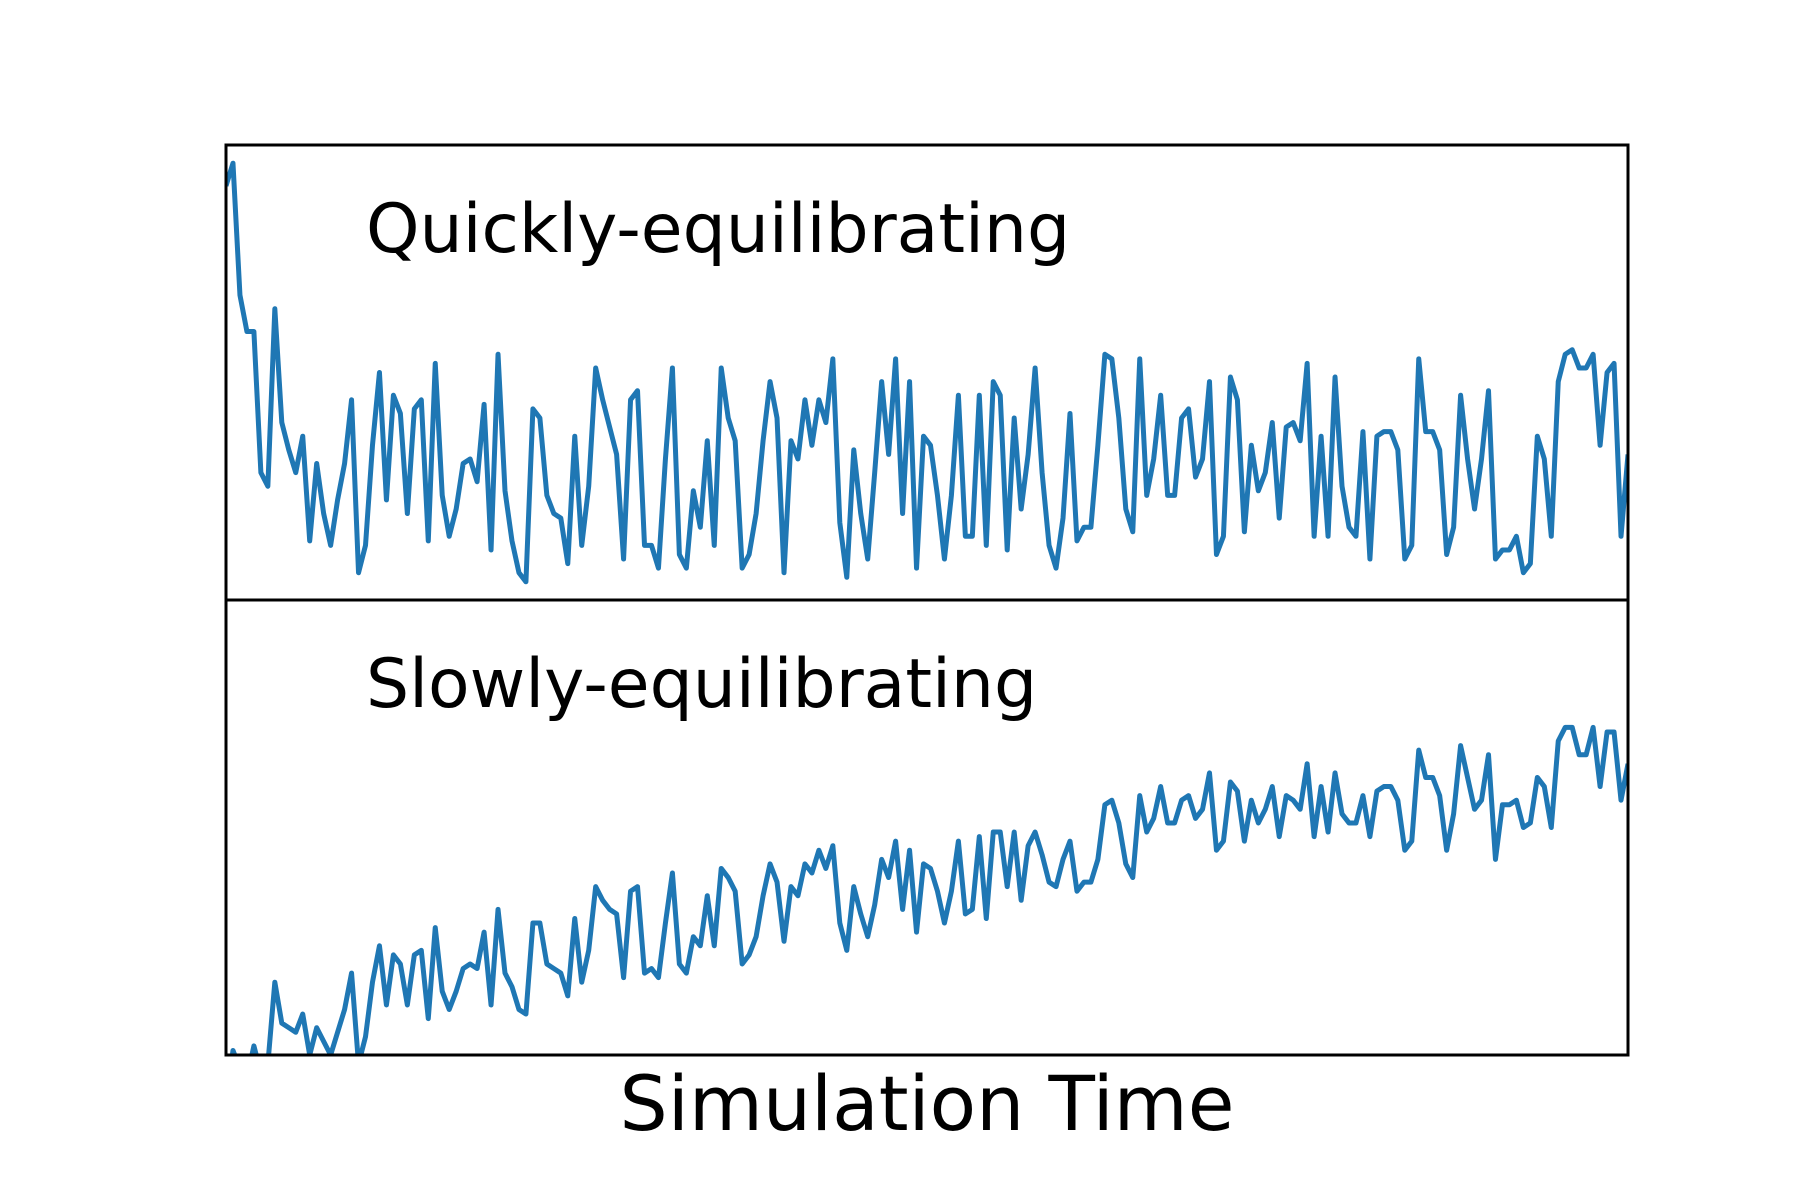  I want to click on panel-label-quick: Quickly-equilibrating, so click(718, 229).